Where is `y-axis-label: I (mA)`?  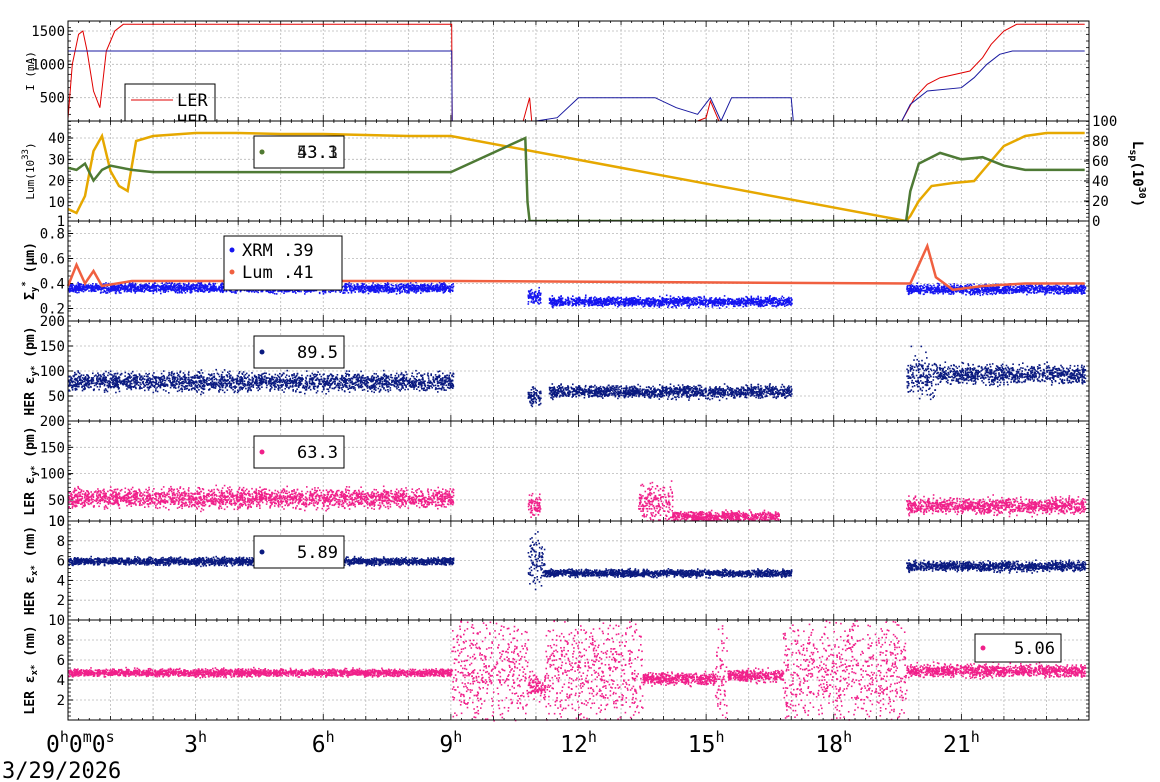 y-axis-label: I (mA) is located at coordinates (30, 71).